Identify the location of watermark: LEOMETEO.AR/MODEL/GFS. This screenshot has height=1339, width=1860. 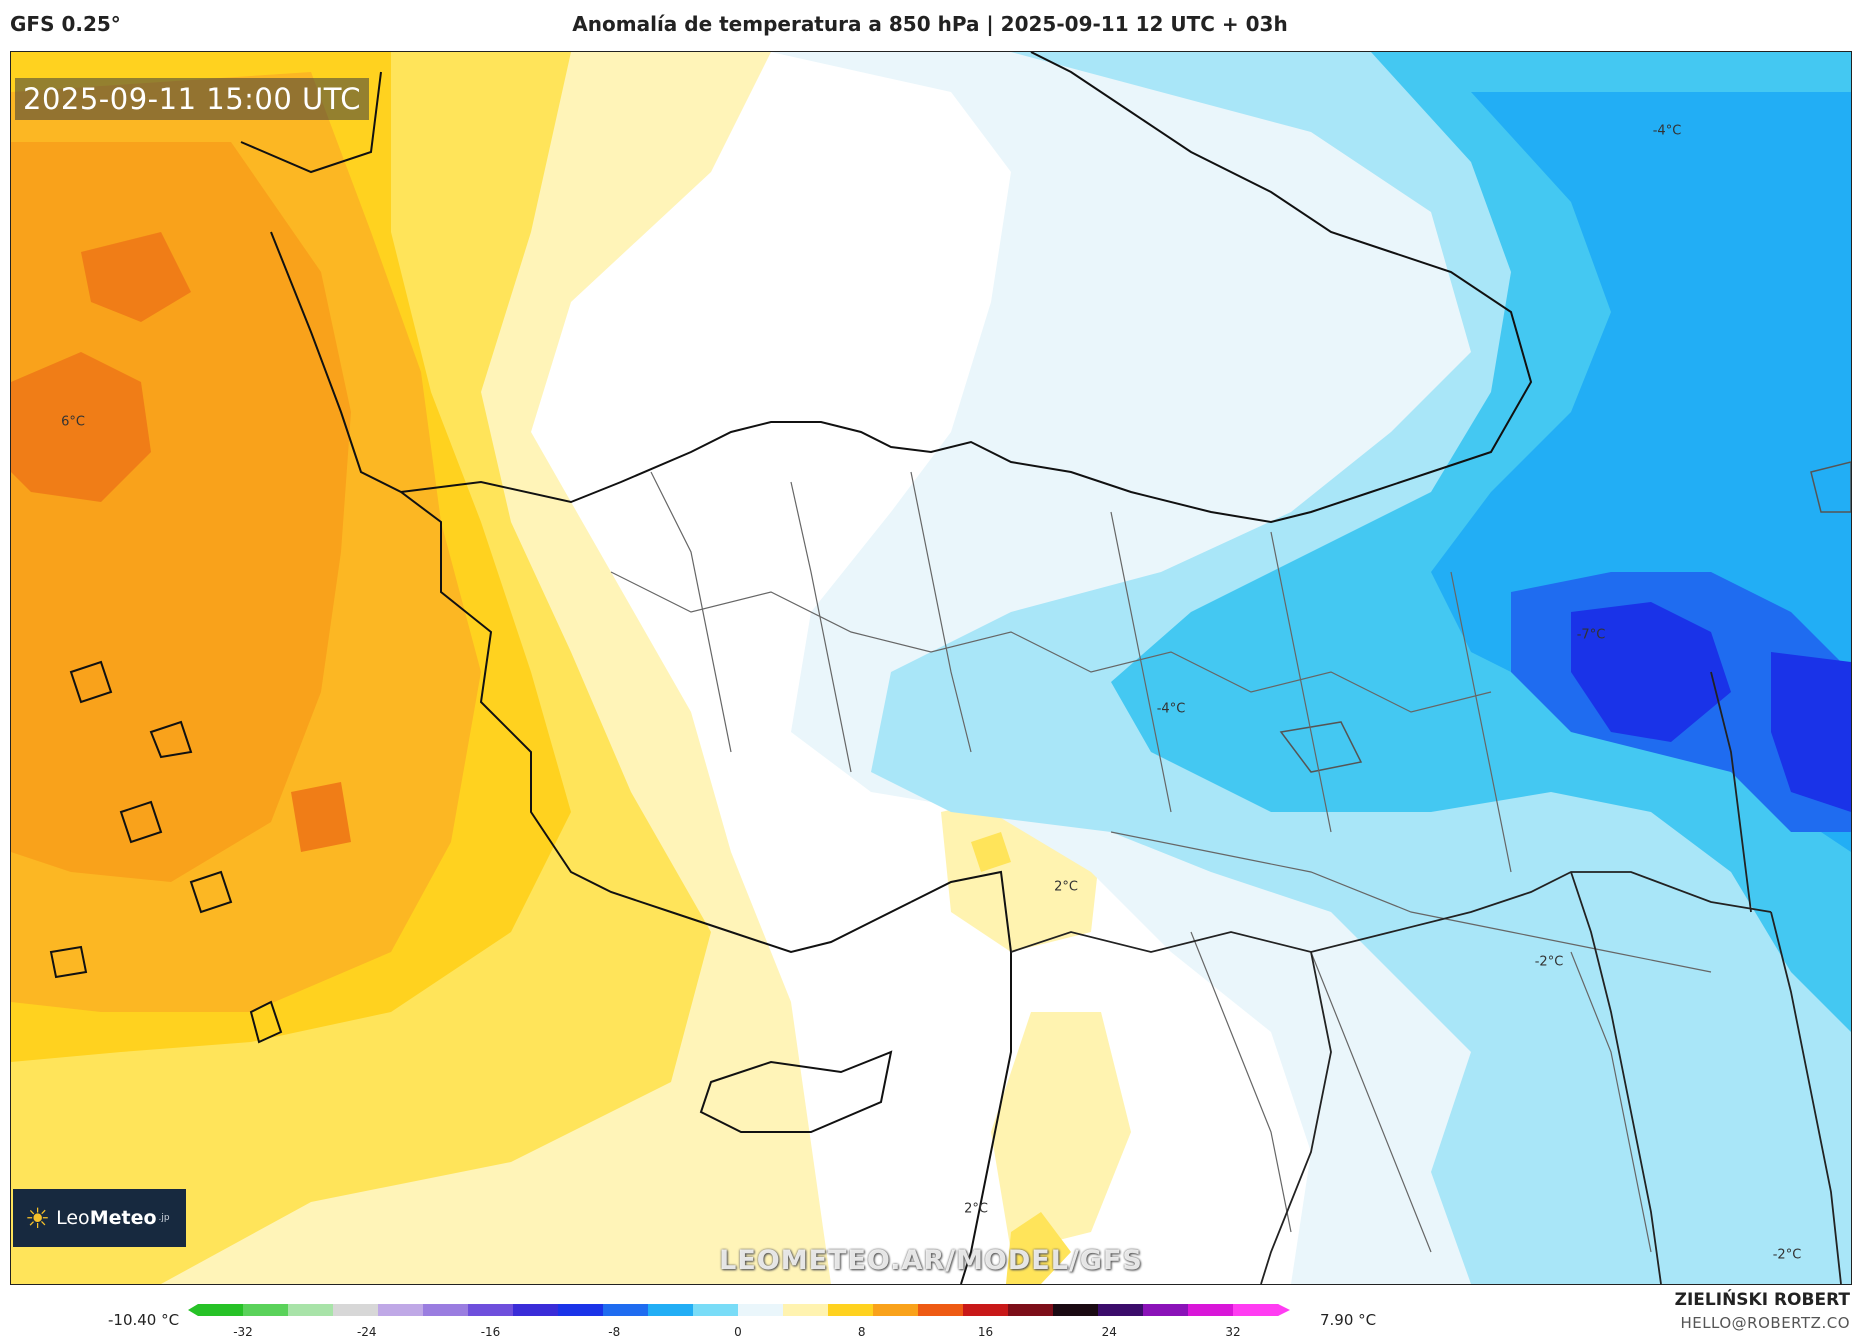
(931, 1260).